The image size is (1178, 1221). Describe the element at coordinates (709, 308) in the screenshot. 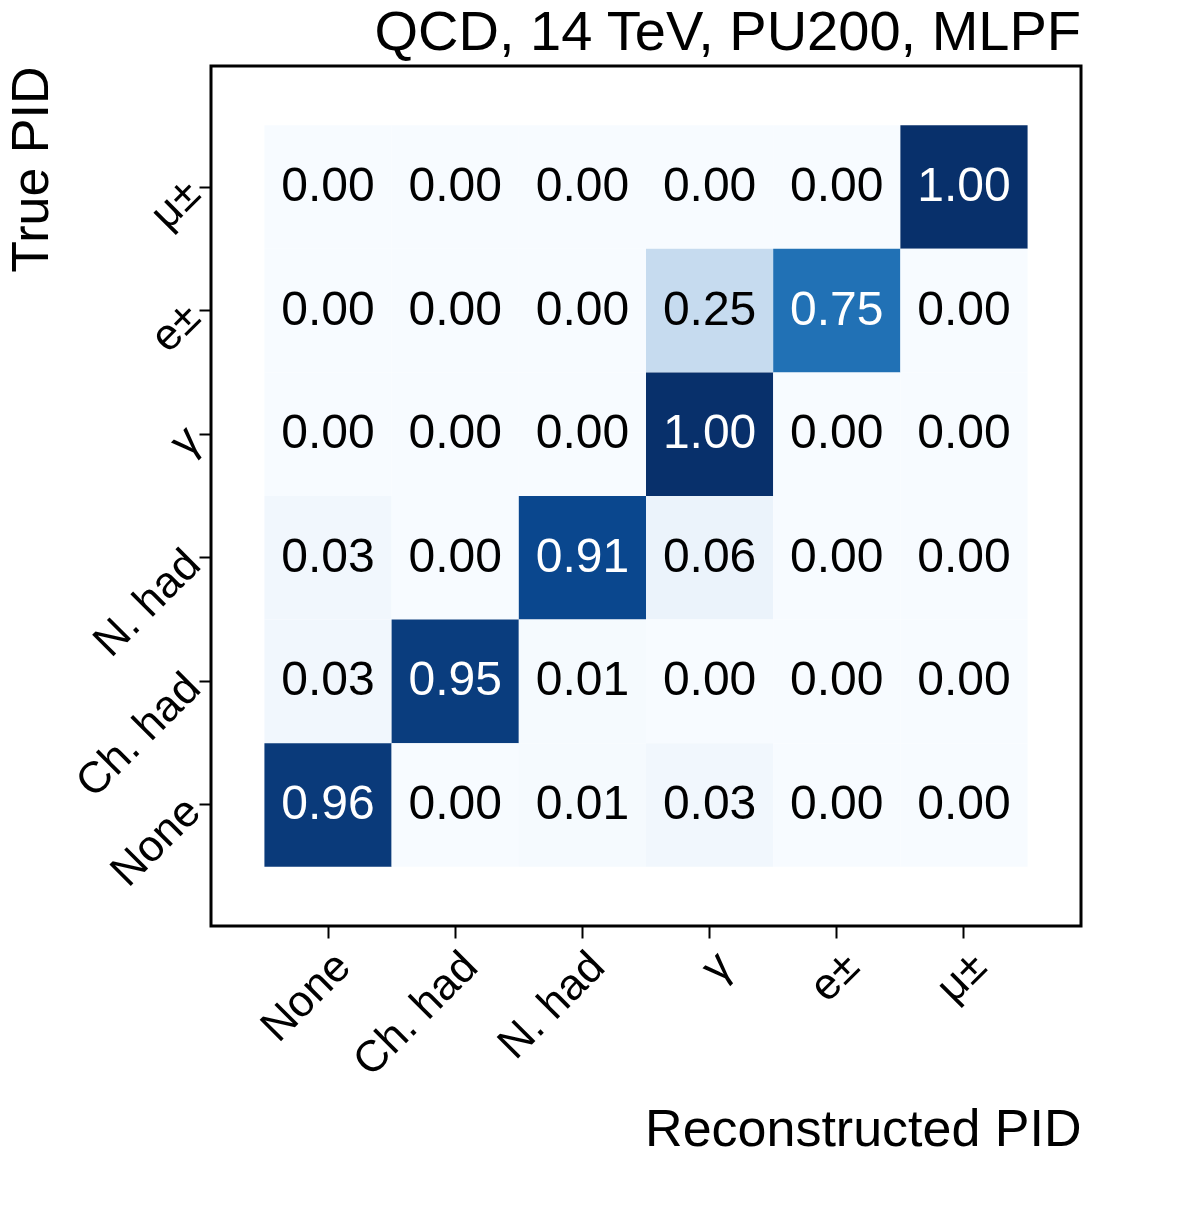

I see `data-label: 0.25` at that location.